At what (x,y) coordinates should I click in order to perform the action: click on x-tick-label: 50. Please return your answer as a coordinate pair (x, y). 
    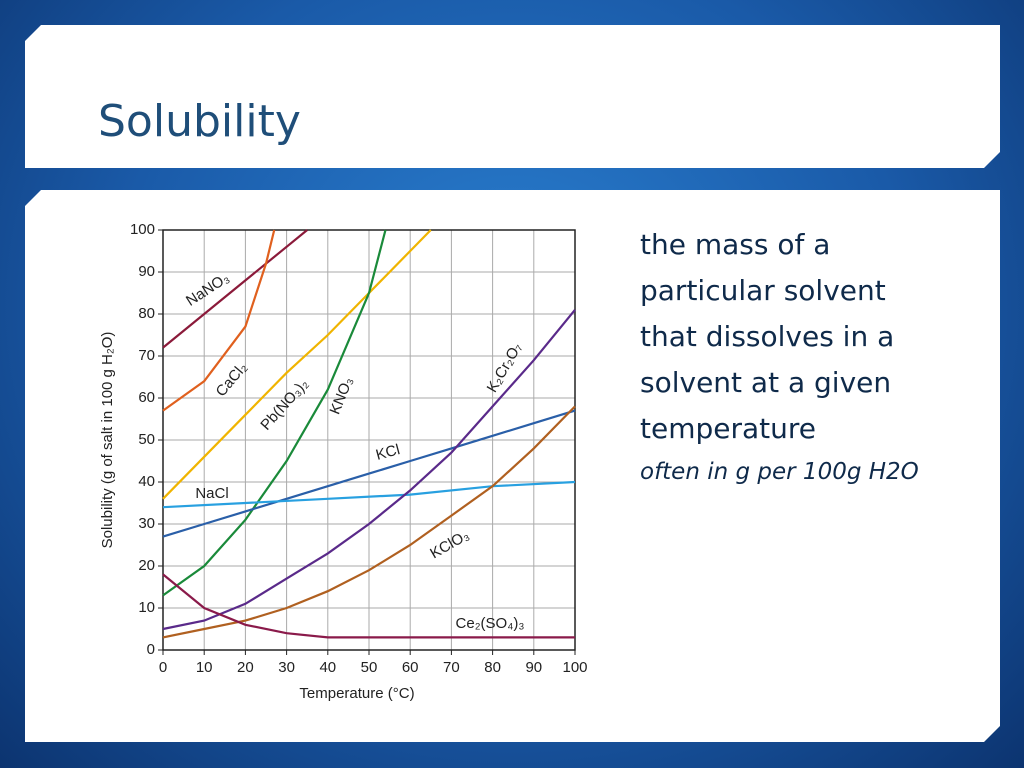
    Looking at the image, I should click on (369, 667).